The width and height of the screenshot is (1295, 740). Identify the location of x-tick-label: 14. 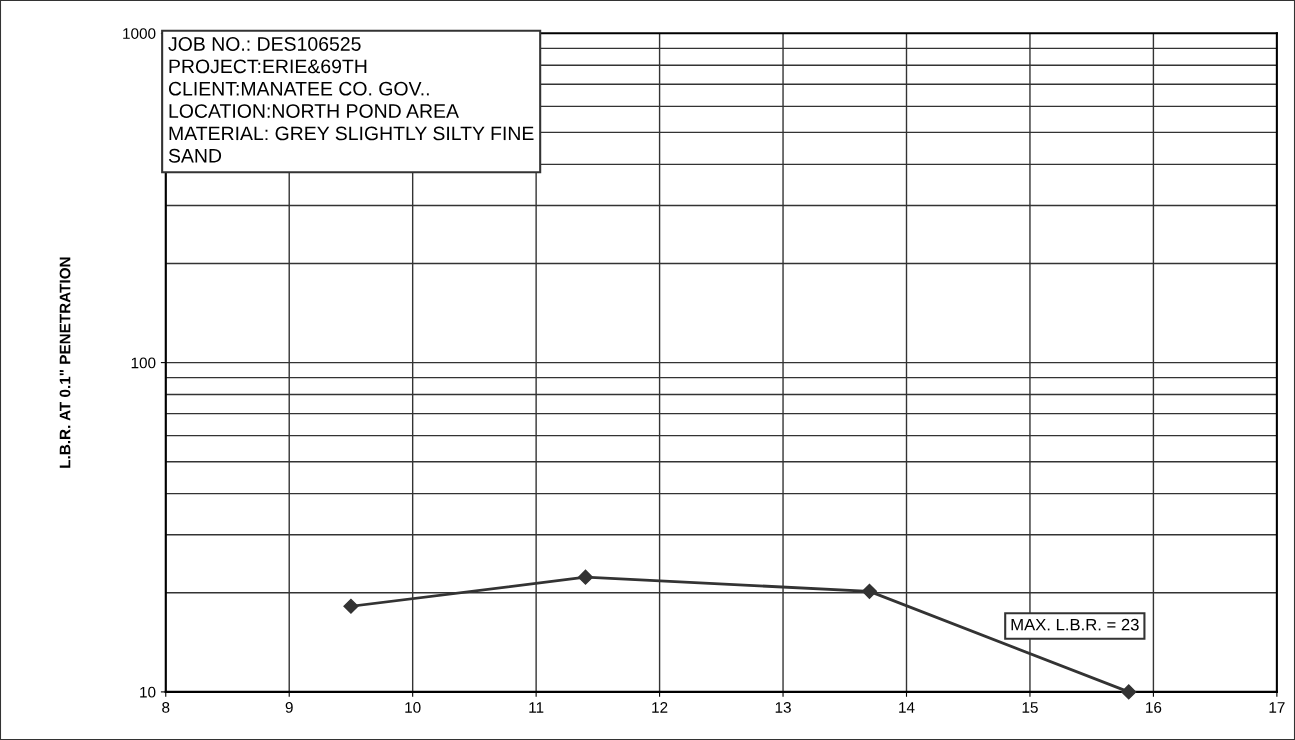
(907, 707).